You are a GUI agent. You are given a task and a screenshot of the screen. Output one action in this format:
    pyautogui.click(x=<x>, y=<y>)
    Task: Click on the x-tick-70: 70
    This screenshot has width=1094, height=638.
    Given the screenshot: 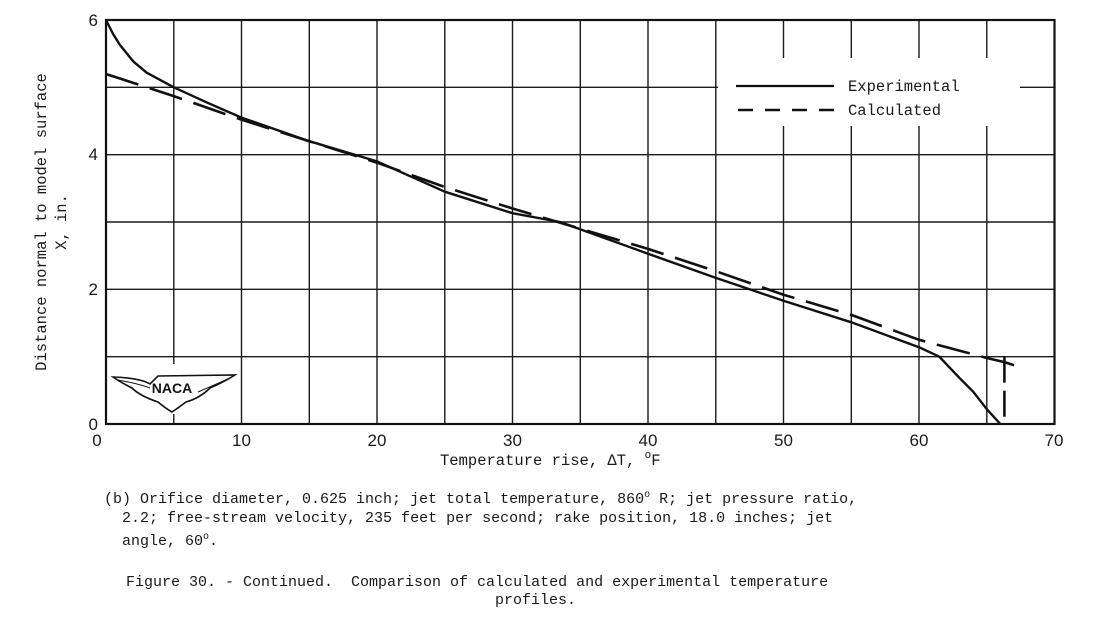 What is the action you would take?
    pyautogui.click(x=1054, y=440)
    